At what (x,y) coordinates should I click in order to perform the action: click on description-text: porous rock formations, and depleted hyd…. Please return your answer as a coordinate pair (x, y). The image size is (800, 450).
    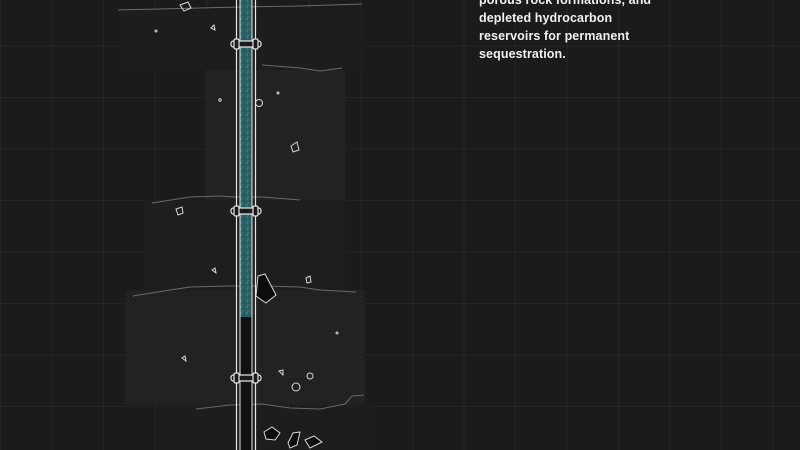
    Looking at the image, I should click on (579, 31).